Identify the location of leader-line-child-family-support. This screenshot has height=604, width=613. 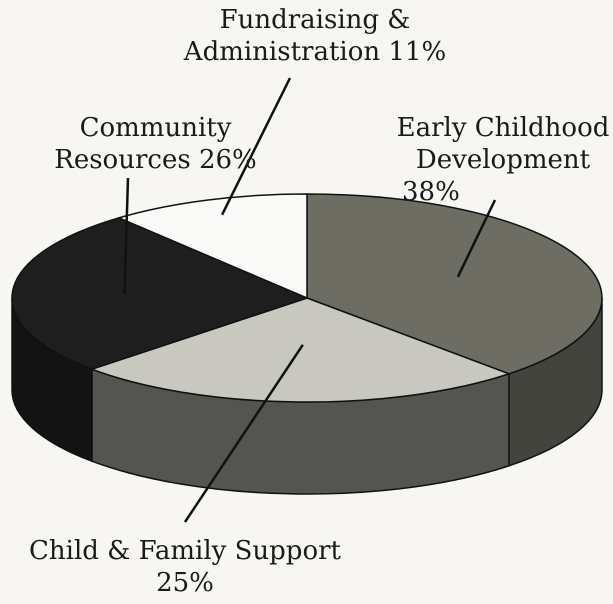
(243, 433).